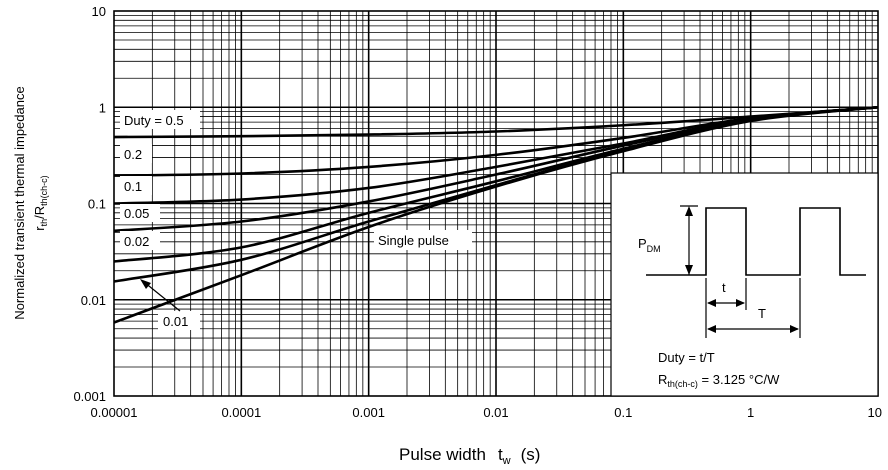 The height and width of the screenshot is (470, 888). I want to click on x-axis-title: Pulse width tw (s), so click(469, 456).